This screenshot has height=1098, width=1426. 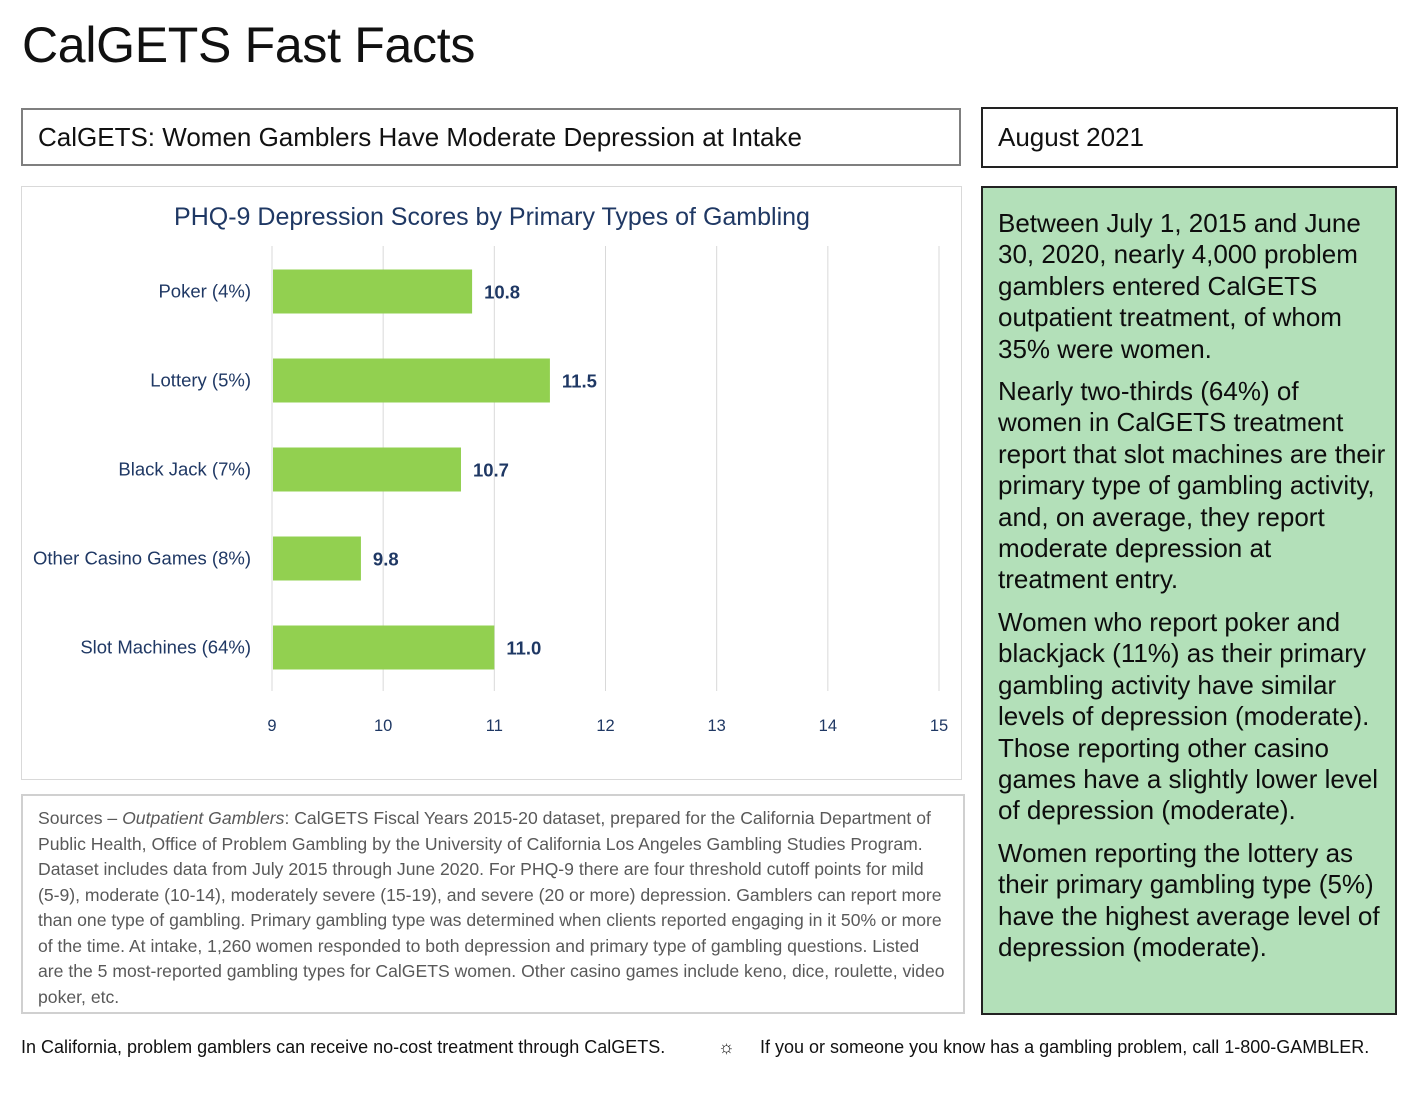 I want to click on sources-dataset-name: Outpatient Gamblers, so click(x=203, y=818).